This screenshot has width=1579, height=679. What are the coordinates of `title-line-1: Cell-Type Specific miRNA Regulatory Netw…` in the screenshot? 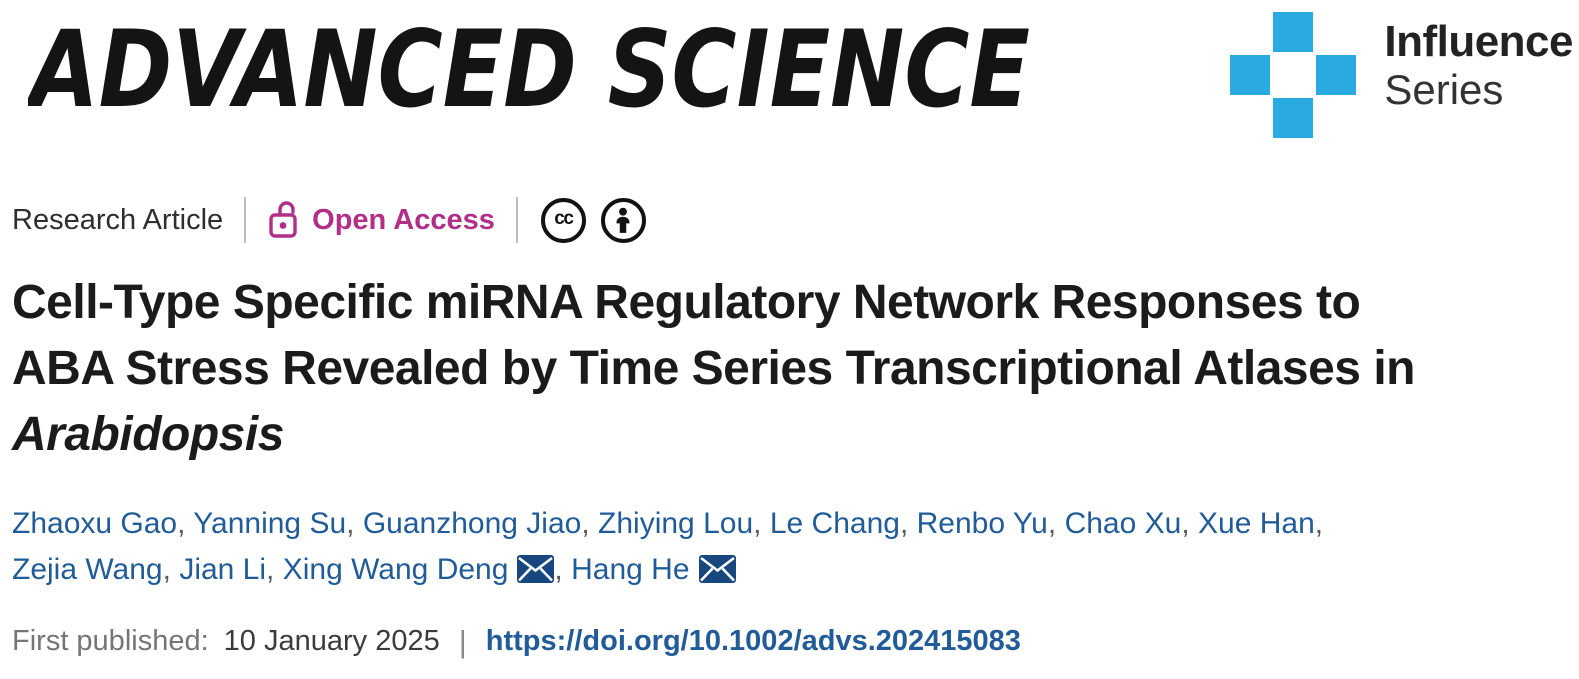 It's located at (686, 302).